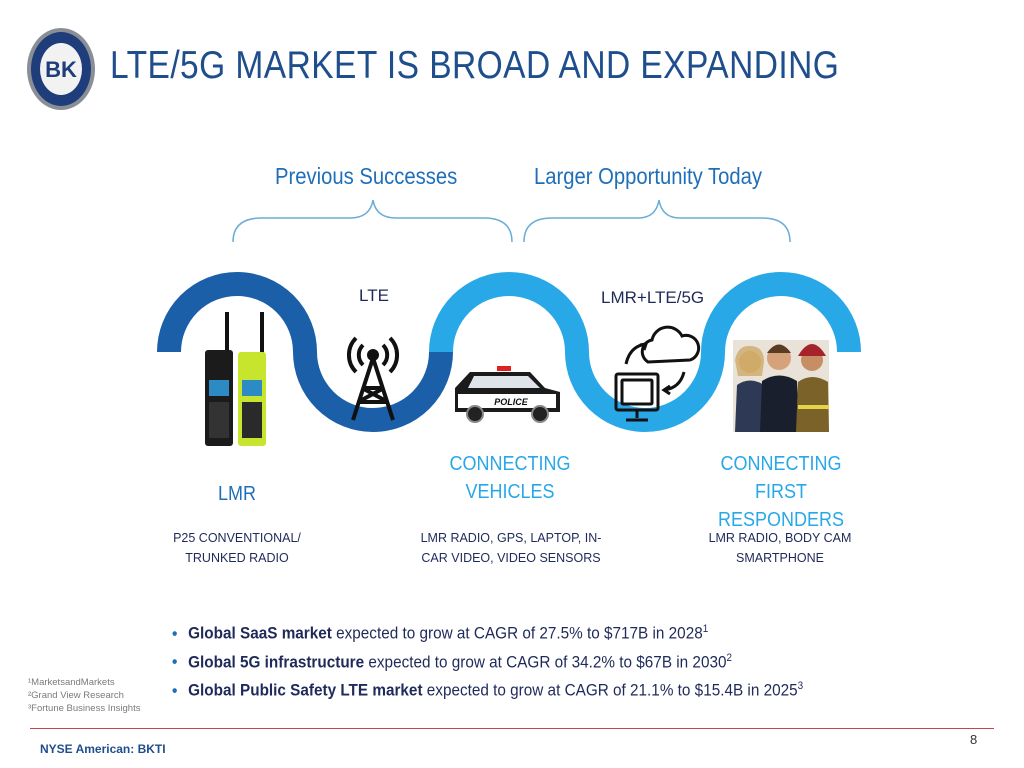 The image size is (1024, 768). Describe the element at coordinates (781, 464) in the screenshot. I see `stage-responders-line1: CONNECTING` at that location.